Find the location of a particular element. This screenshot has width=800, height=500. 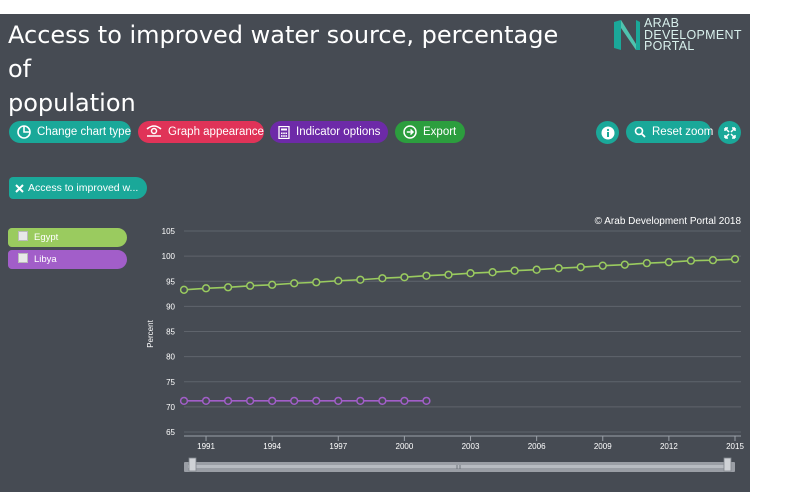

indicator-options-label: Indicator options is located at coordinates (338, 132).